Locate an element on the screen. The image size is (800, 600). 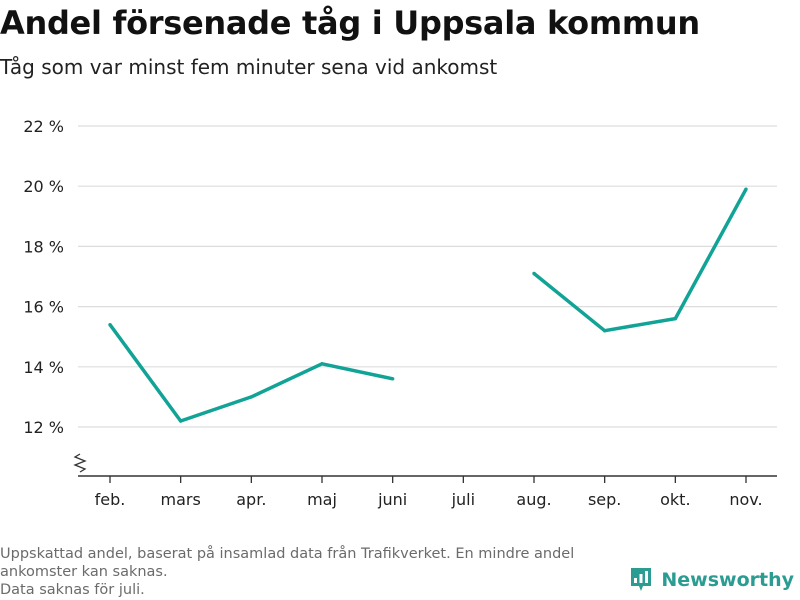
y-tick-label: 18 % is located at coordinates (43, 246).